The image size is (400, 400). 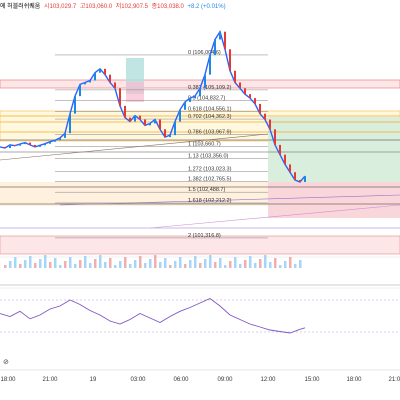 I want to click on volume-bars, so click(x=153, y=261).